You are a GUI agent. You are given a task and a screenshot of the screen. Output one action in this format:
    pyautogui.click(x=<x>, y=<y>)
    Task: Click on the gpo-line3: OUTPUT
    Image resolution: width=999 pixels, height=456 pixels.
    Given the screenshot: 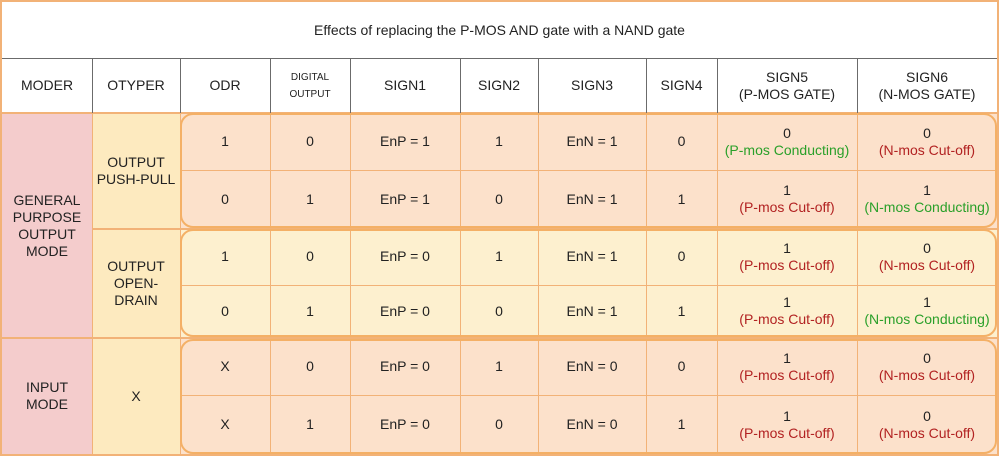 What is the action you would take?
    pyautogui.click(x=47, y=233)
    